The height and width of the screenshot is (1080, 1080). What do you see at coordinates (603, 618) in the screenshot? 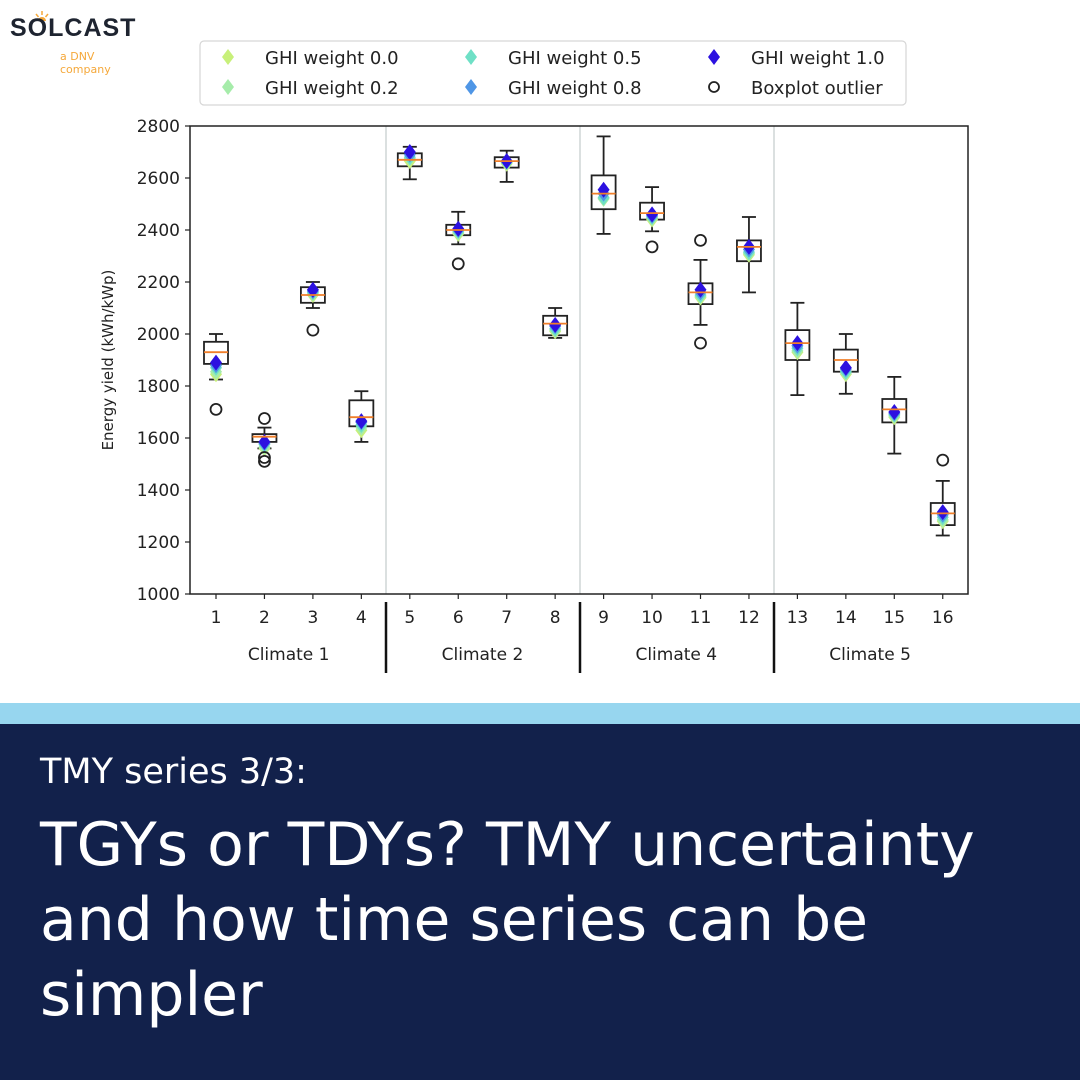
I see `x-tick-label: 9` at bounding box center [603, 618].